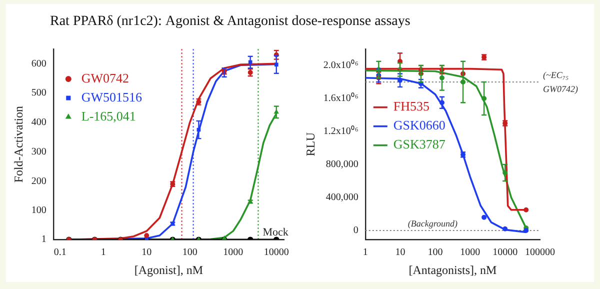 The height and width of the screenshot is (289, 600). What do you see at coordinates (341, 98) in the screenshot?
I see `y-tick-label: 1.6x10⁰⁶` at bounding box center [341, 98].